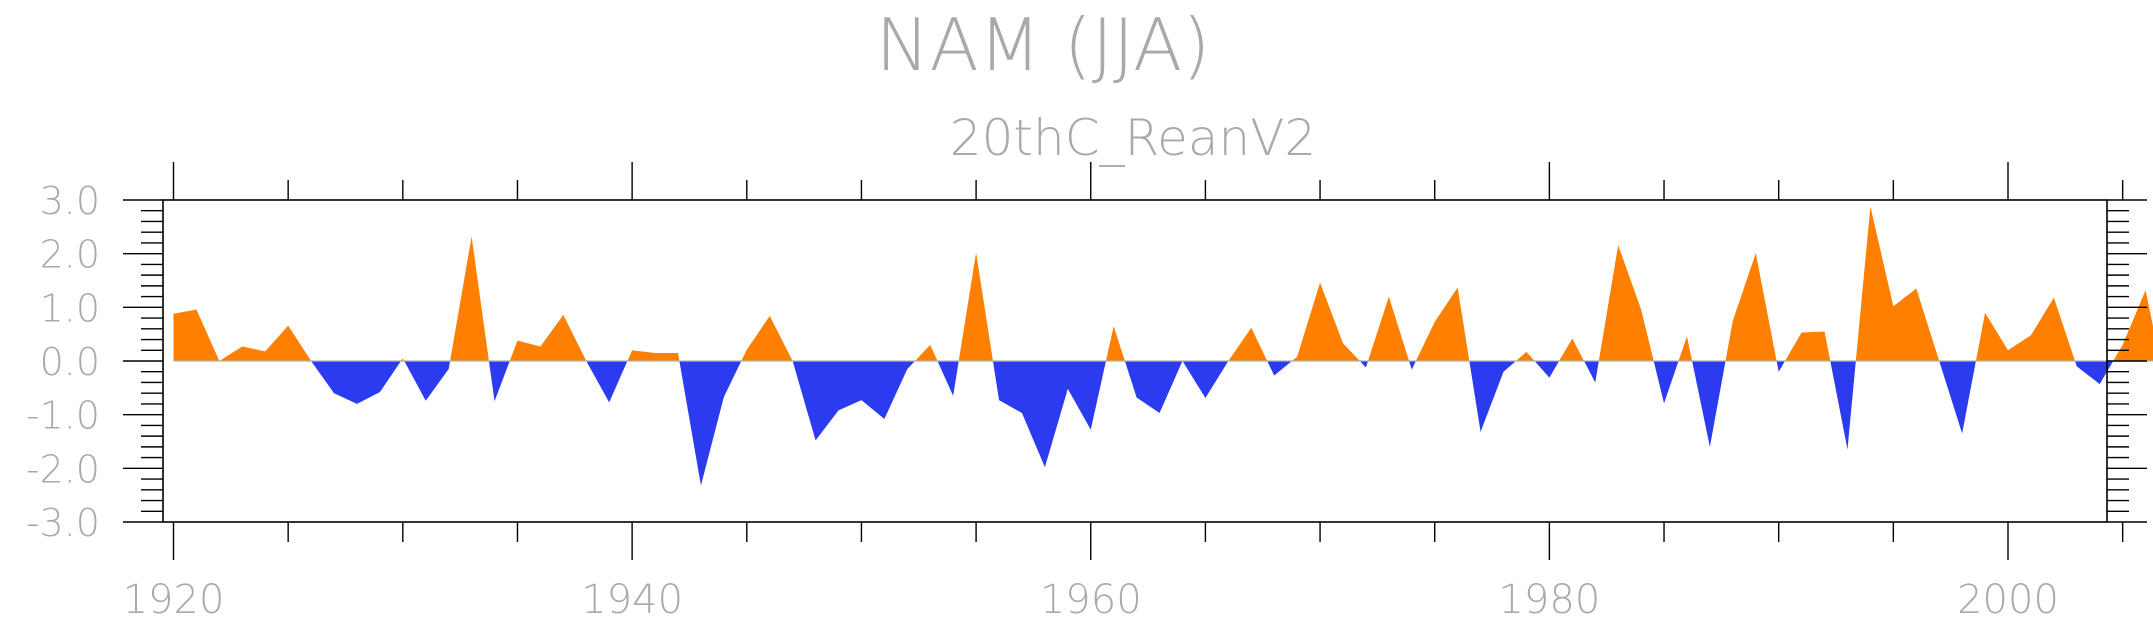  I want to click on y-tick-label: -1.0, so click(63, 416).